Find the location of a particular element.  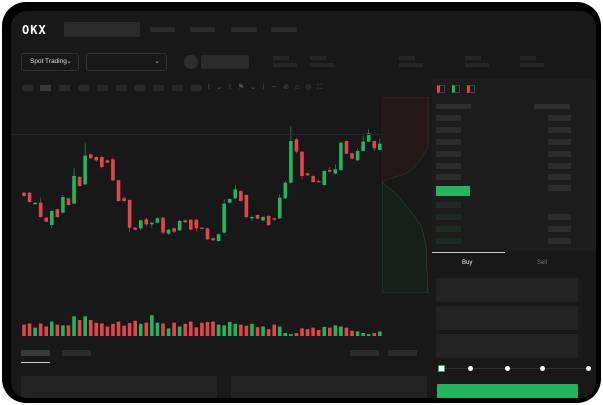

price-input is located at coordinates (507, 290).